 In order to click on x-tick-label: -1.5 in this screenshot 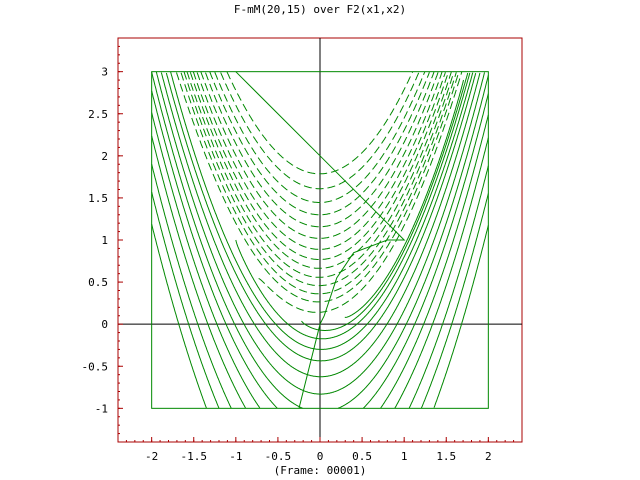, I will do `click(194, 456)`.